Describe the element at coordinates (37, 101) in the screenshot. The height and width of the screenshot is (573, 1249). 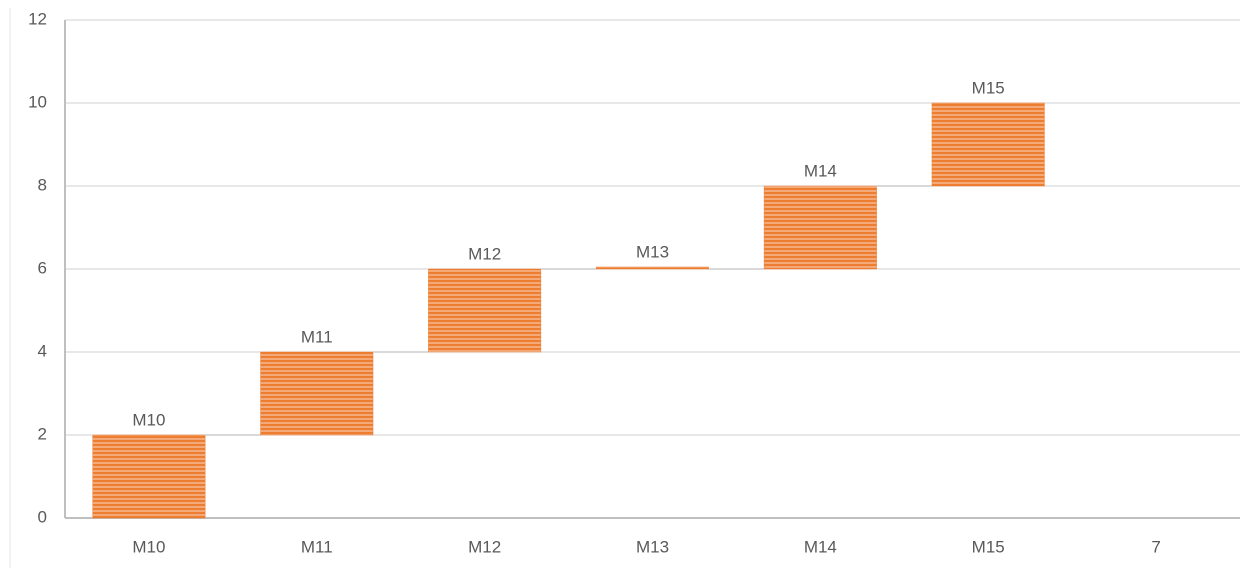
I see `y-tick-label: 10` at that location.